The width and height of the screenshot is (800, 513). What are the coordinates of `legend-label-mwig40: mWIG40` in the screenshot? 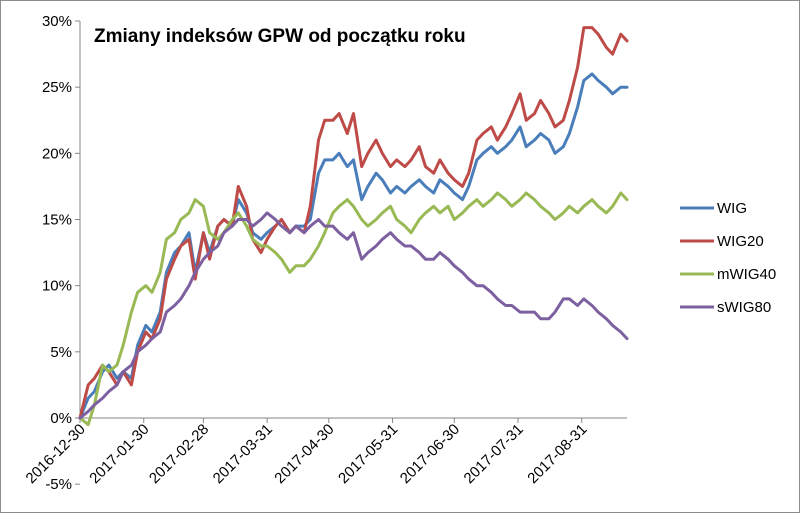 It's located at (746, 274).